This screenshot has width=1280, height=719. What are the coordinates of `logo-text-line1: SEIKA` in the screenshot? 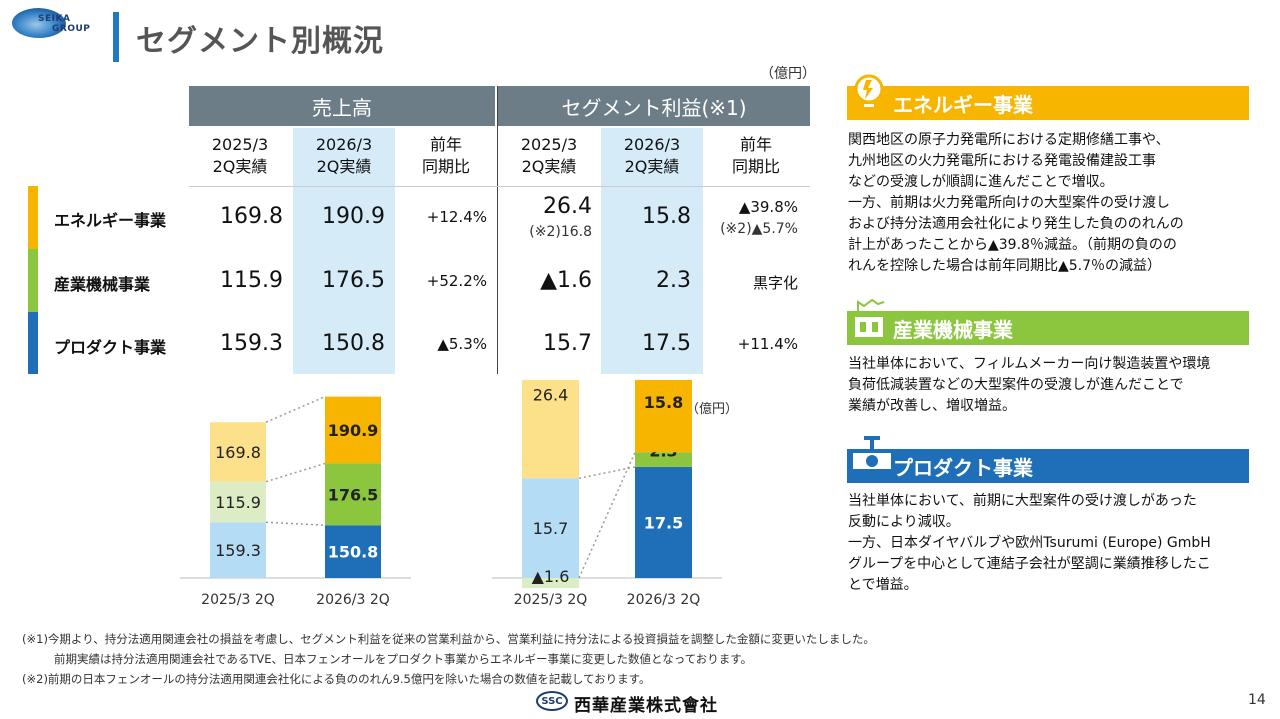 It's located at (54, 19).